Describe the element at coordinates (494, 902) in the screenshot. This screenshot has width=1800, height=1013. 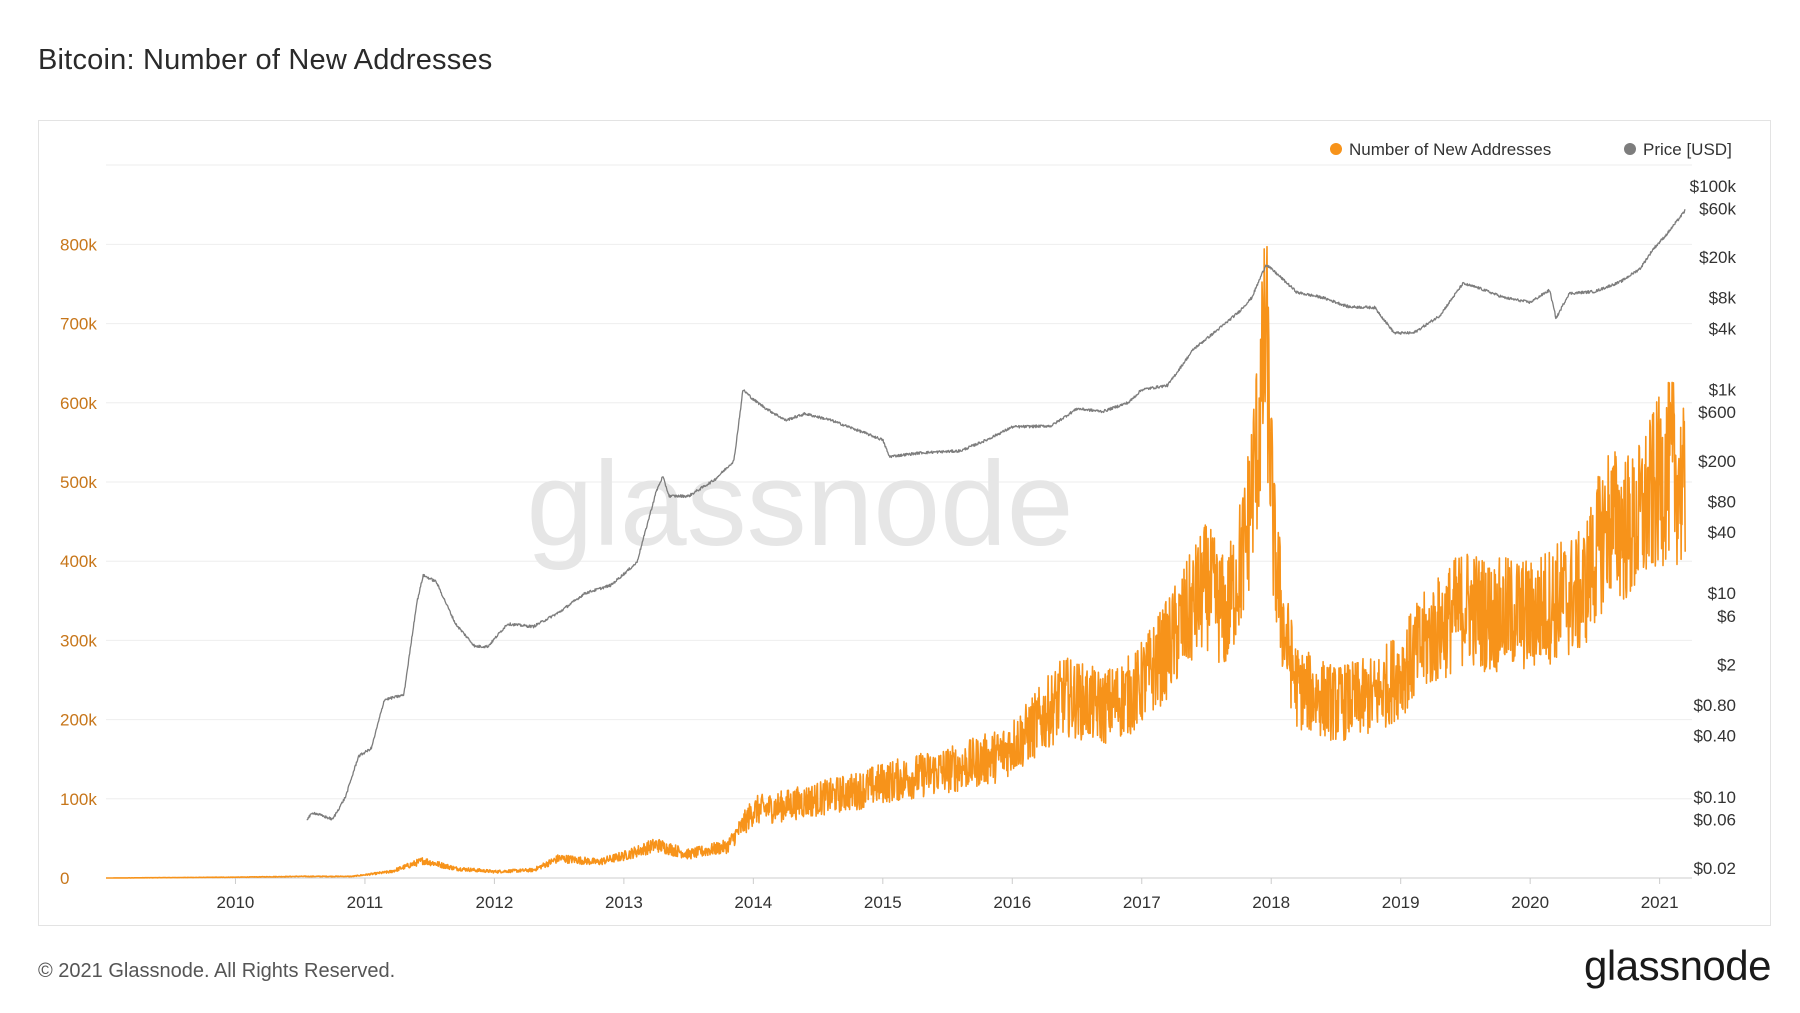
I see `x-tick-label: 2012` at that location.